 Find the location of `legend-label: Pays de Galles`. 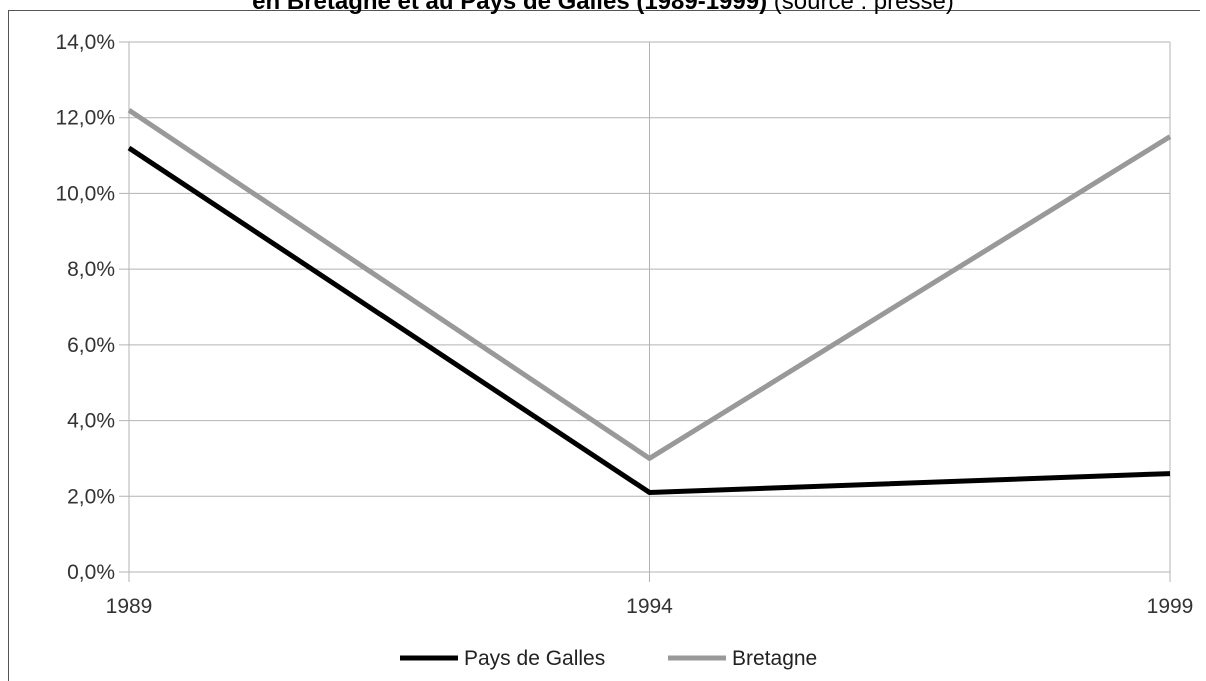

legend-label: Pays de Galles is located at coordinates (534, 658).